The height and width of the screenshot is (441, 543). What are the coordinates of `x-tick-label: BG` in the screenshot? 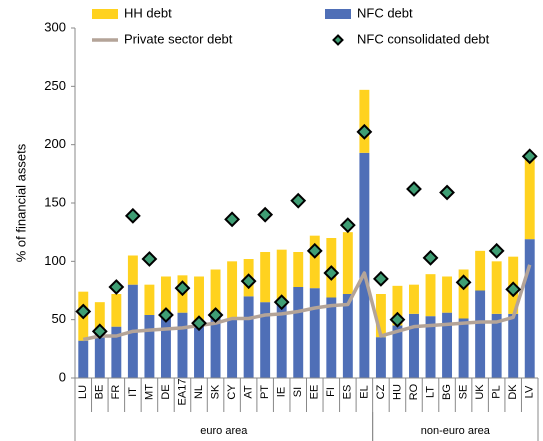 It's located at (447, 392).